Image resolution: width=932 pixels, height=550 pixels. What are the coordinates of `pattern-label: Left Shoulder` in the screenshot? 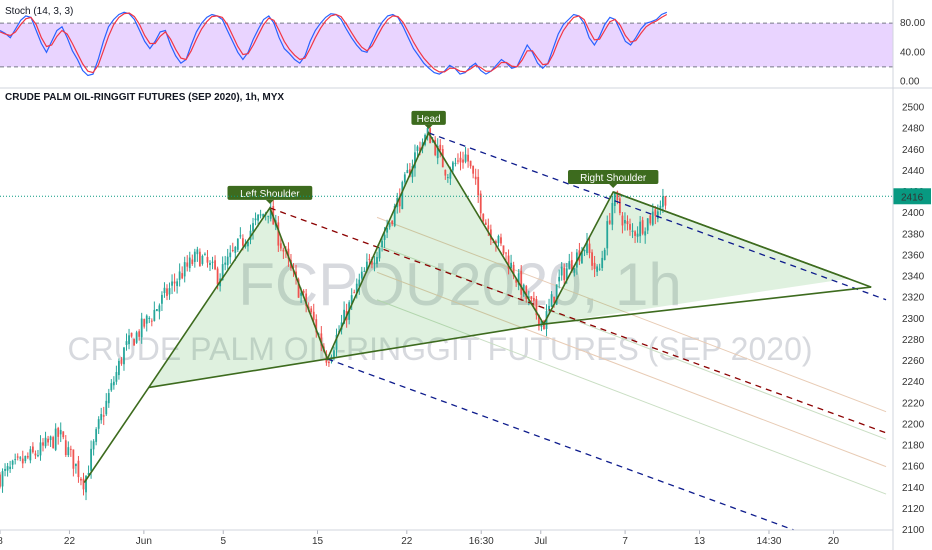 It's located at (270, 194).